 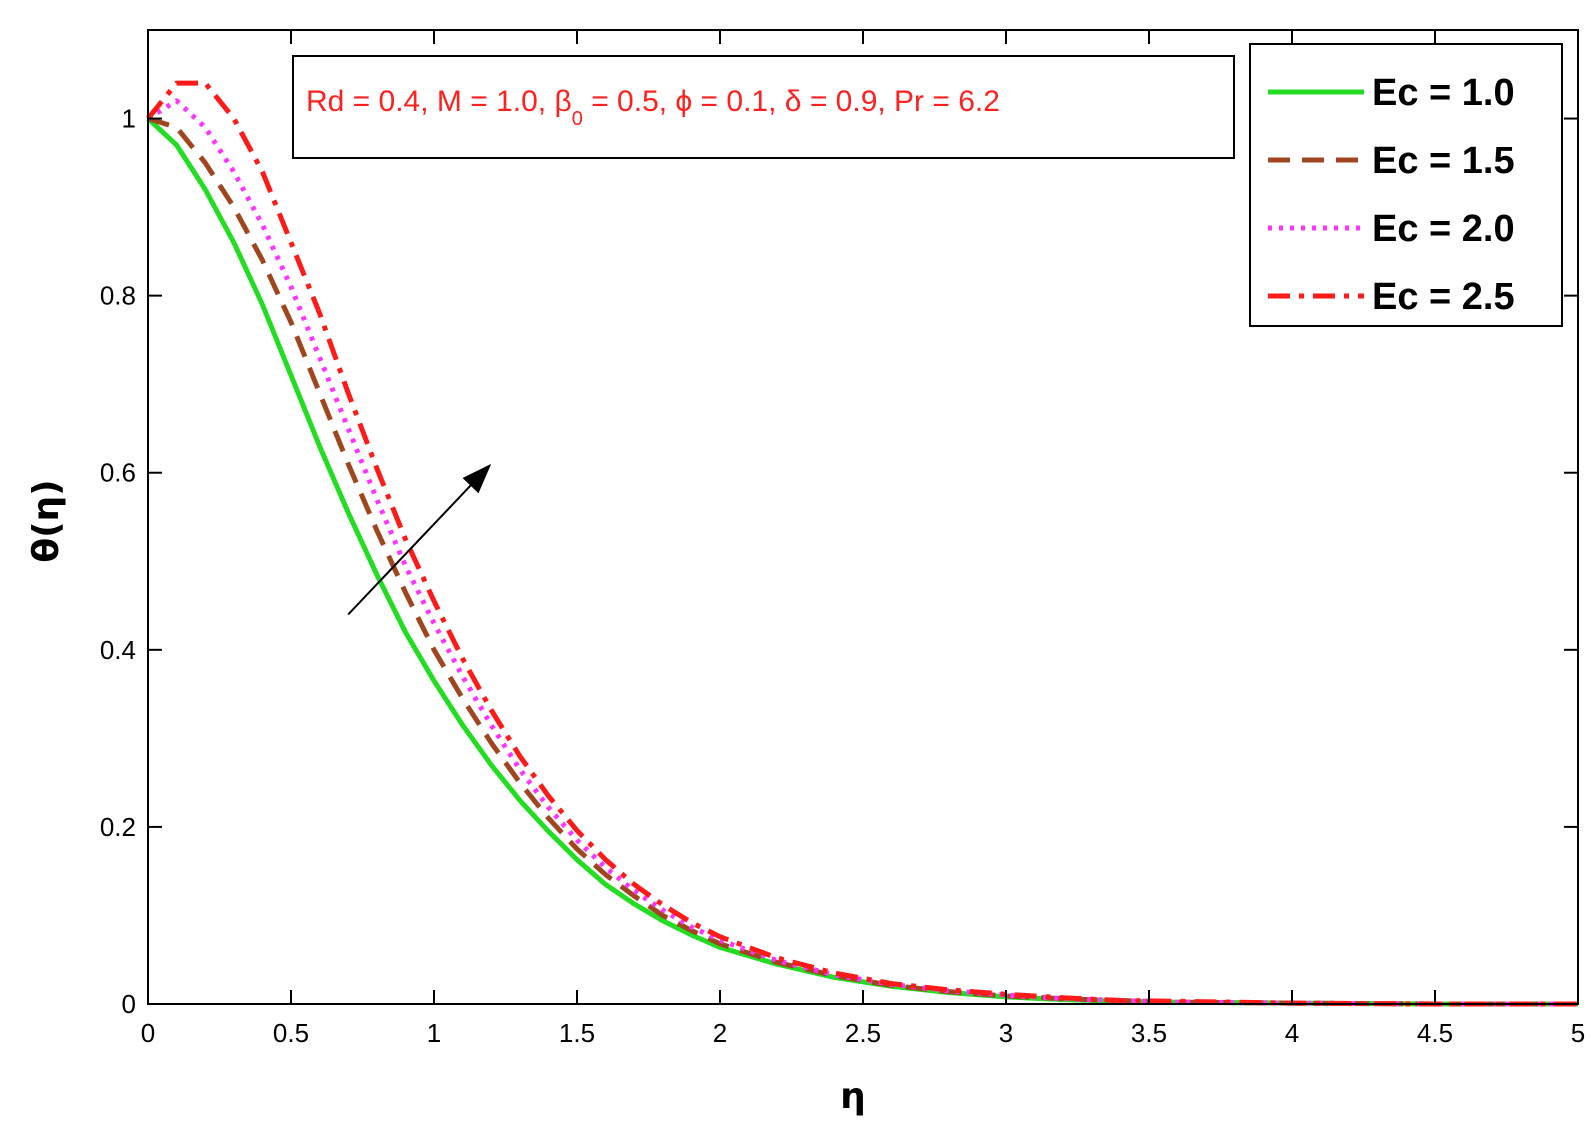 What do you see at coordinates (118, 296) in the screenshot?
I see `y-tick-label: 0.8` at bounding box center [118, 296].